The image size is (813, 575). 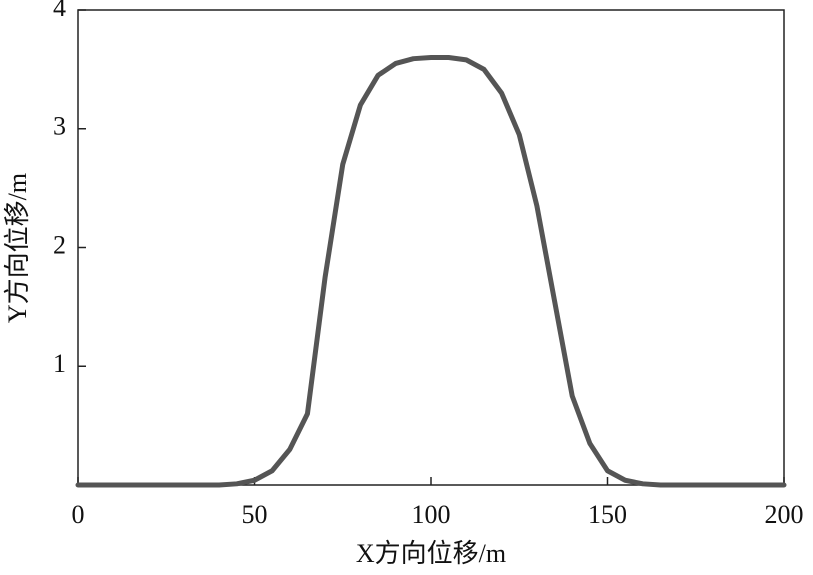 What do you see at coordinates (59, 363) in the screenshot?
I see `y-tick-label: 1` at bounding box center [59, 363].